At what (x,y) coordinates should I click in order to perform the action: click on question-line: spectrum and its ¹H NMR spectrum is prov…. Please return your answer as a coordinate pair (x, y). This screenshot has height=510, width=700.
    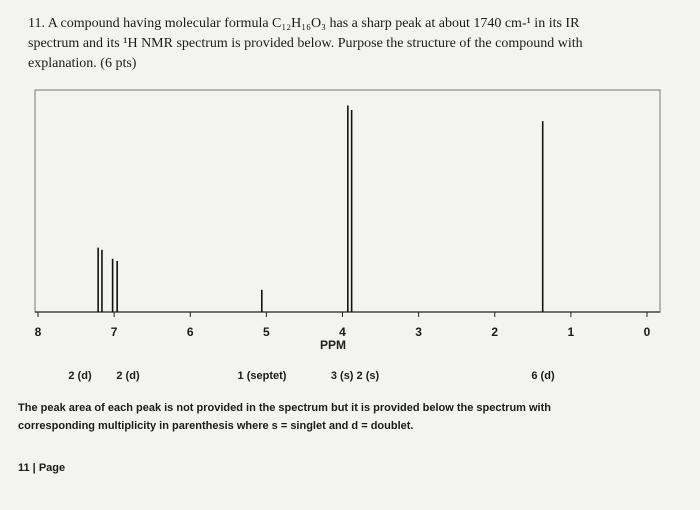
    Looking at the image, I should click on (305, 43).